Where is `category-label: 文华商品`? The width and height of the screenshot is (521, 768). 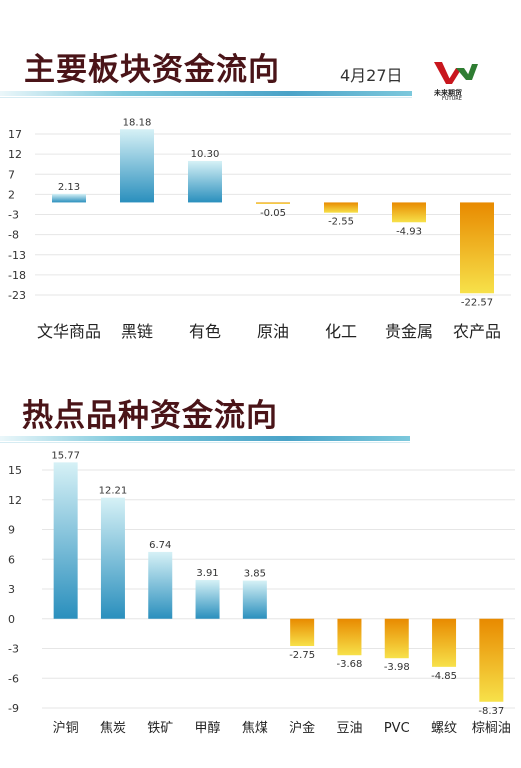 category-label: 文华商品 is located at coordinates (69, 331).